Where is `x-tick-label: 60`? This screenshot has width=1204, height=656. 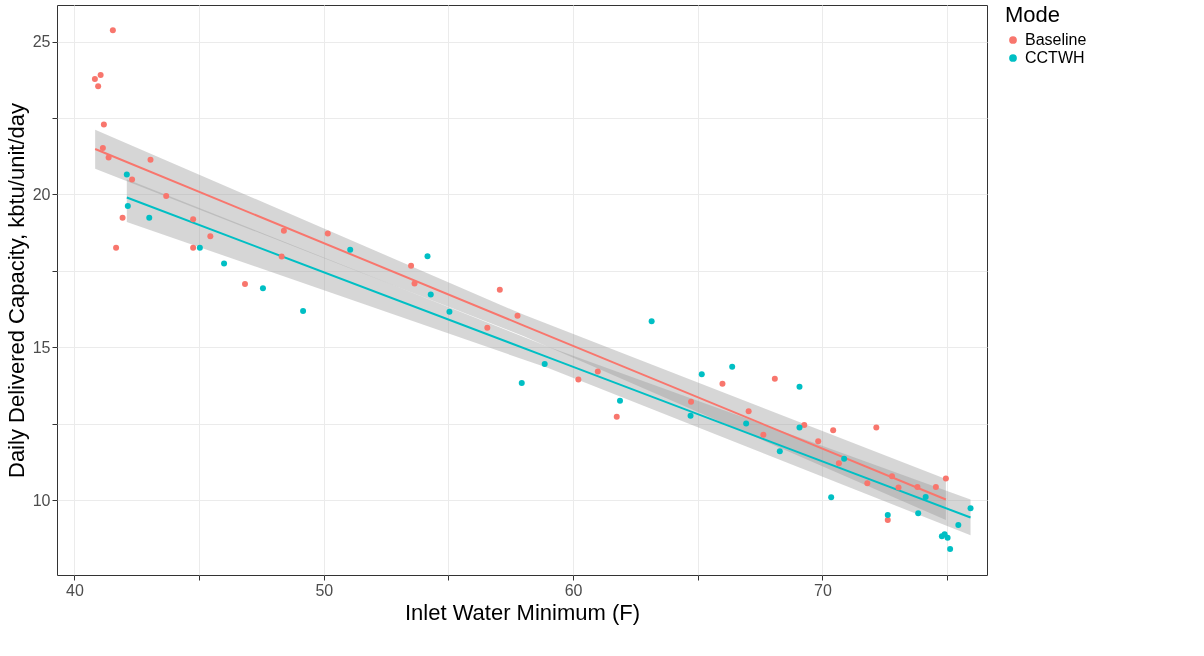 x-tick-label: 60 is located at coordinates (573, 590).